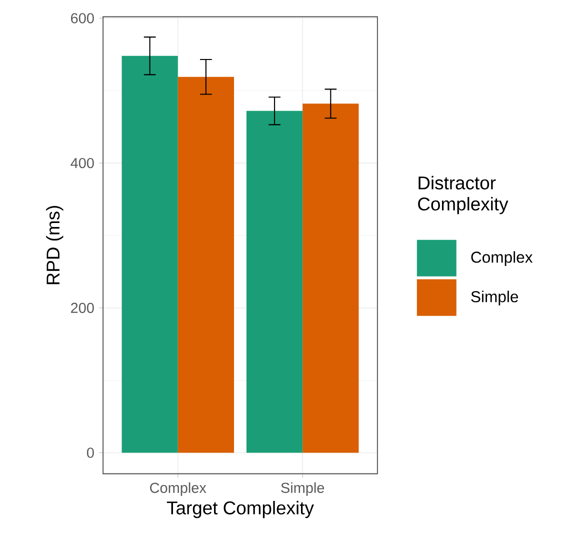 This screenshot has width=561, height=539. What do you see at coordinates (90, 453) in the screenshot?
I see `y-tick-label: 0` at bounding box center [90, 453].